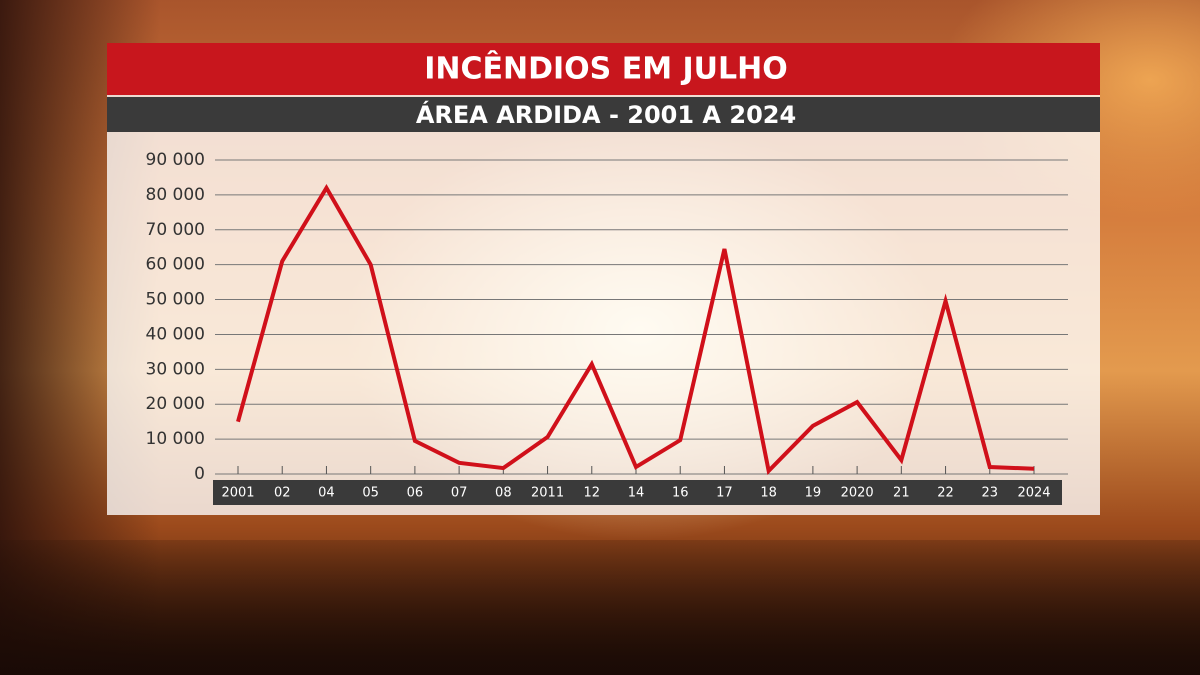  I want to click on x-tick-label: 2011, so click(547, 493).